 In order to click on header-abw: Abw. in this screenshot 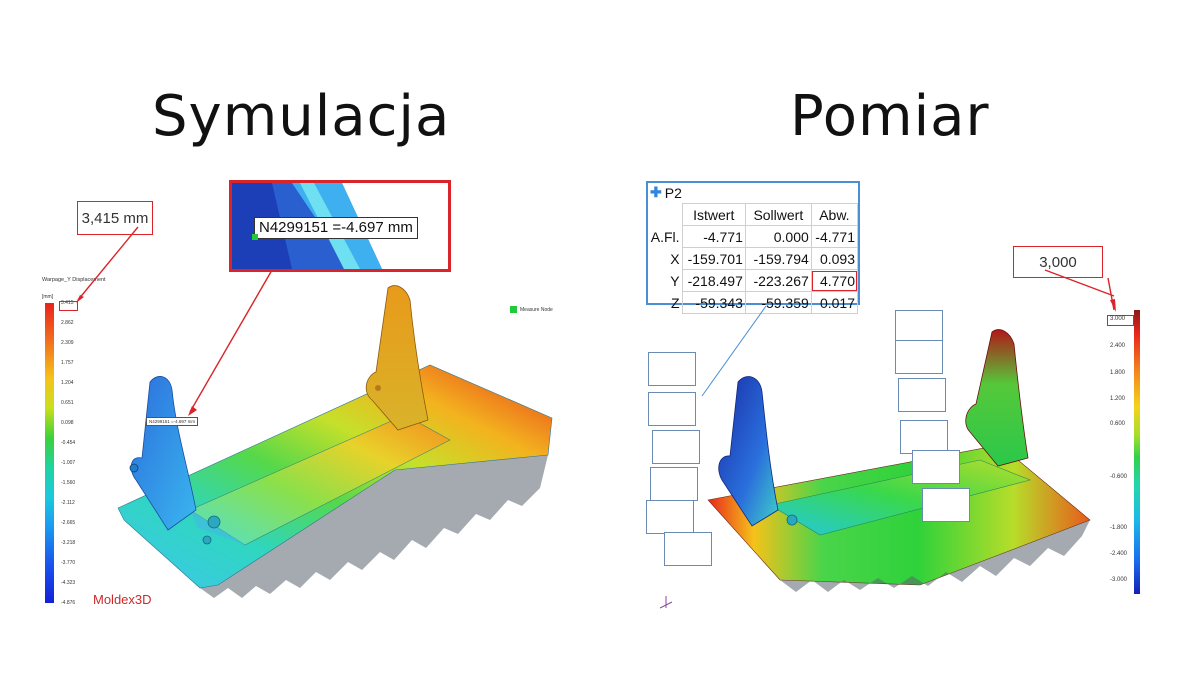, I will do `click(834, 214)`.